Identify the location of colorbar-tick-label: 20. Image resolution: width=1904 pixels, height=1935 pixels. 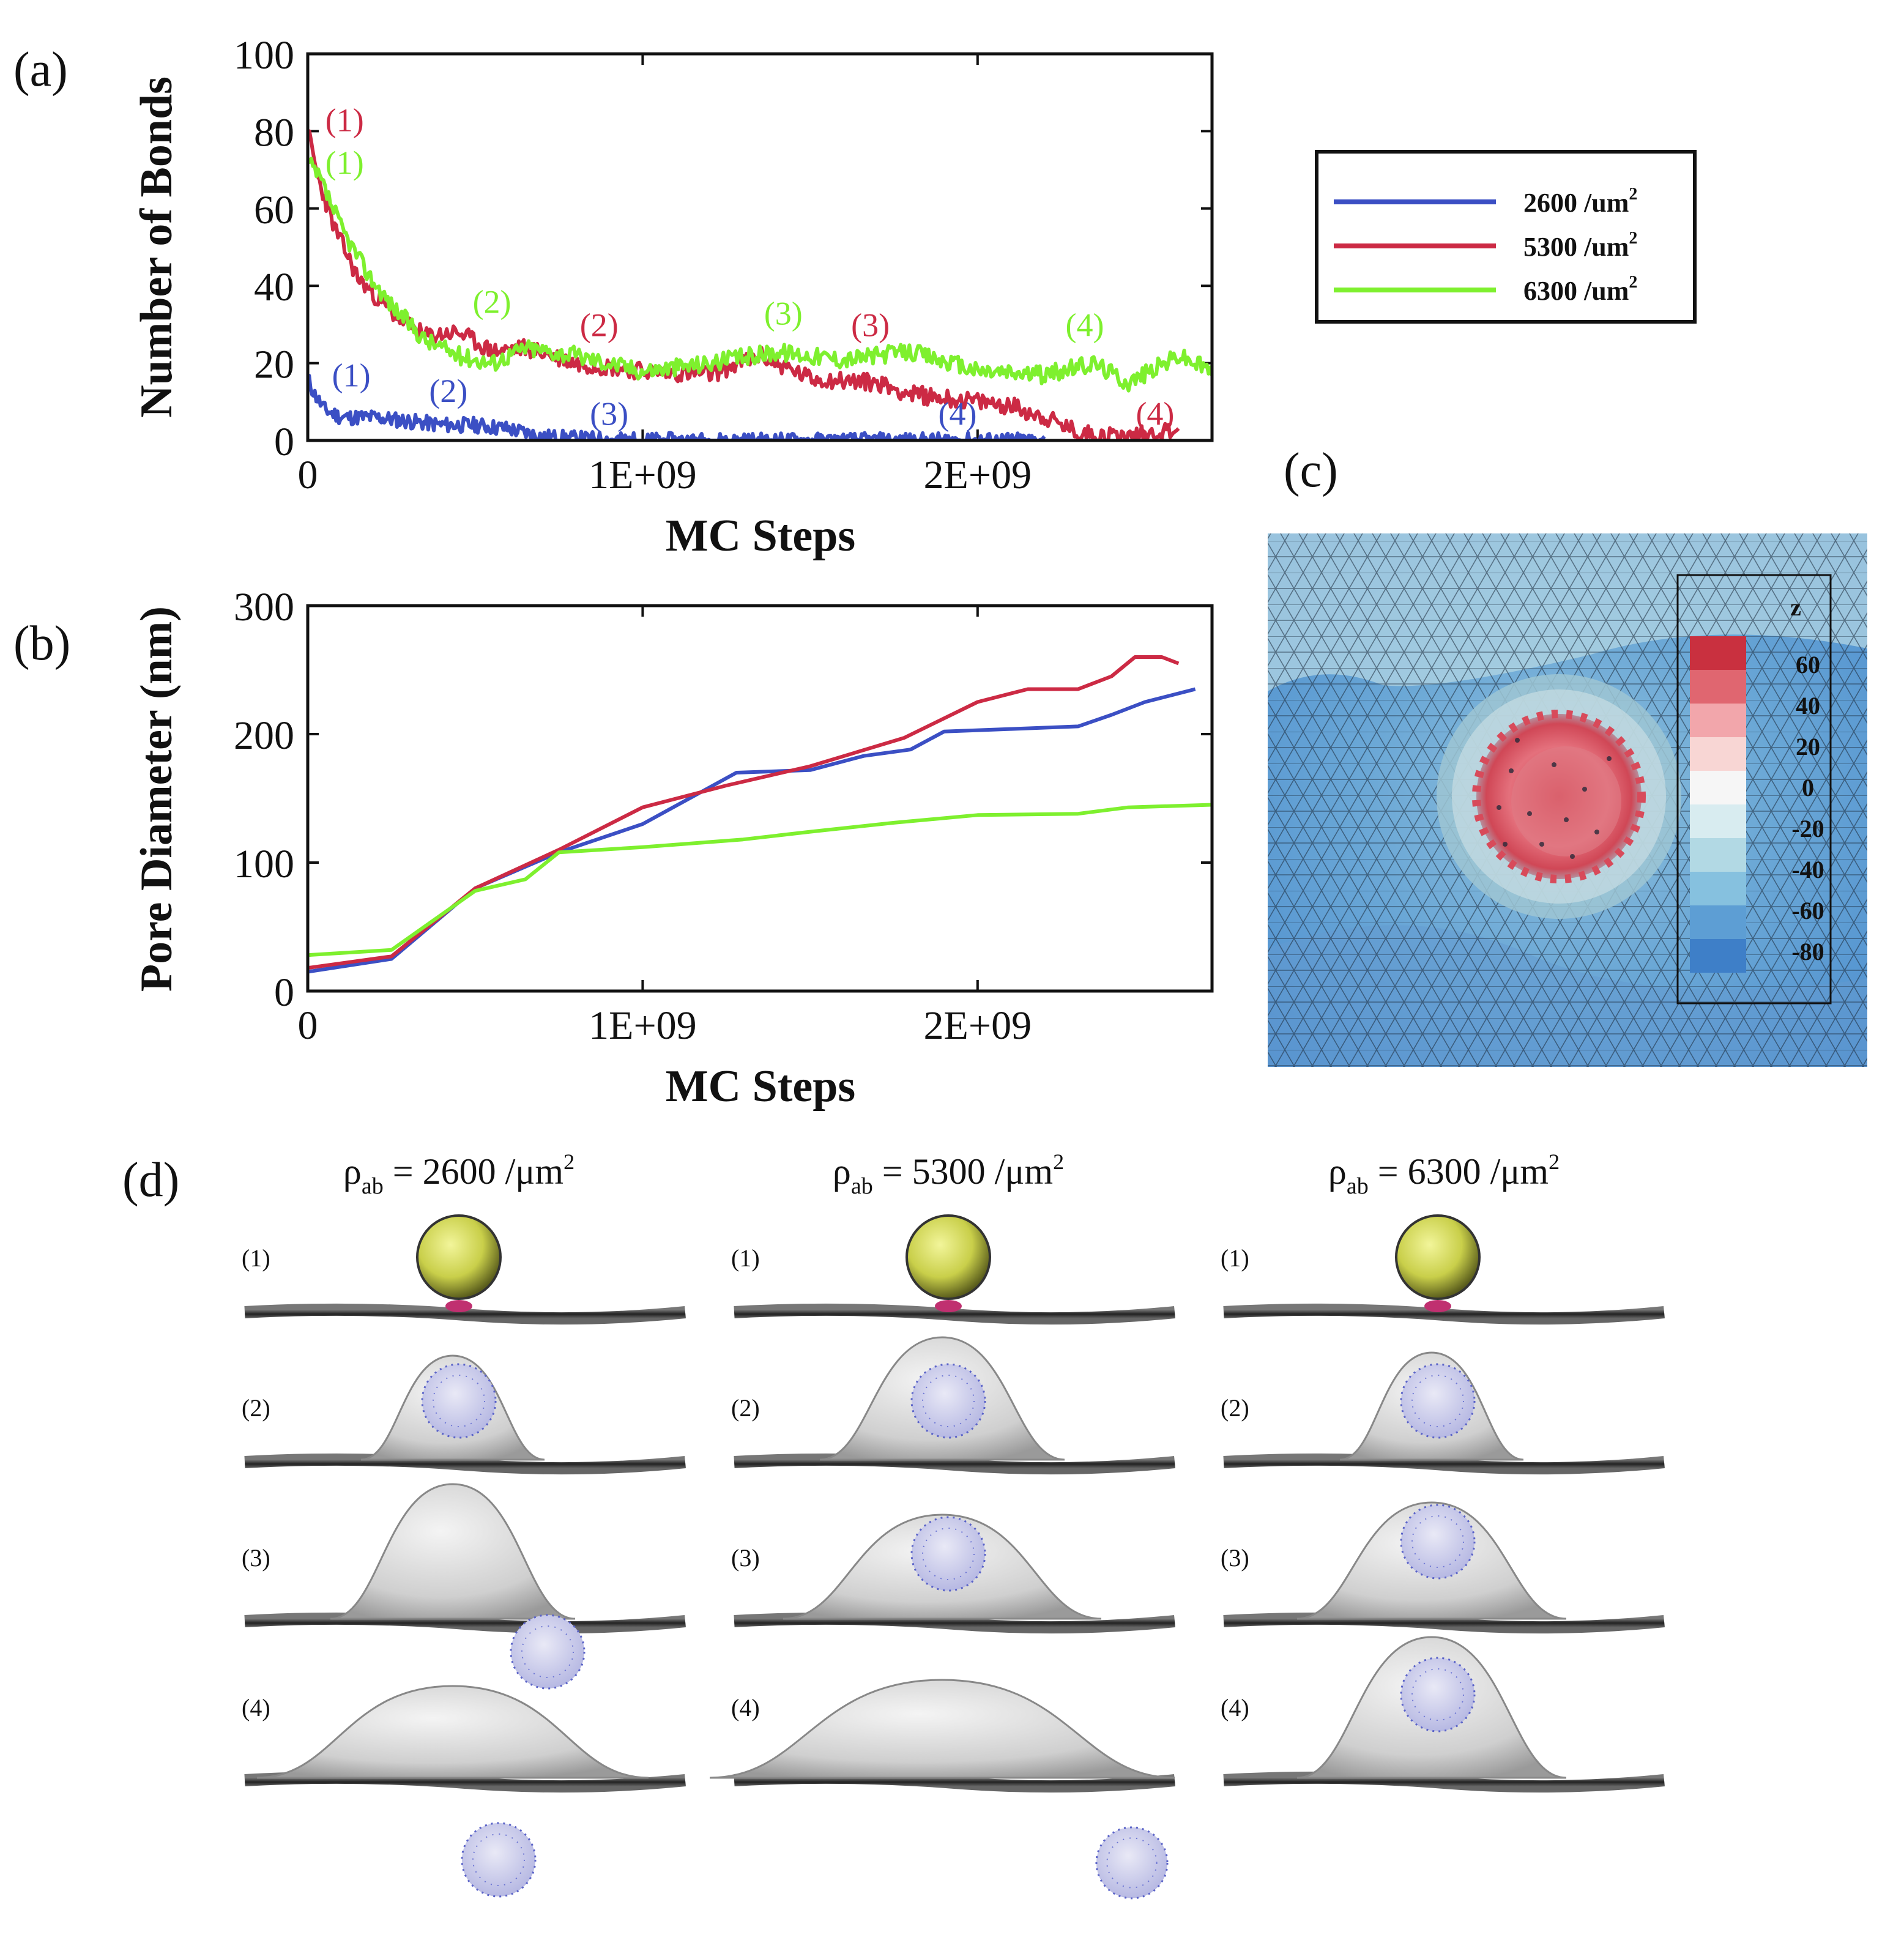
(1808, 746).